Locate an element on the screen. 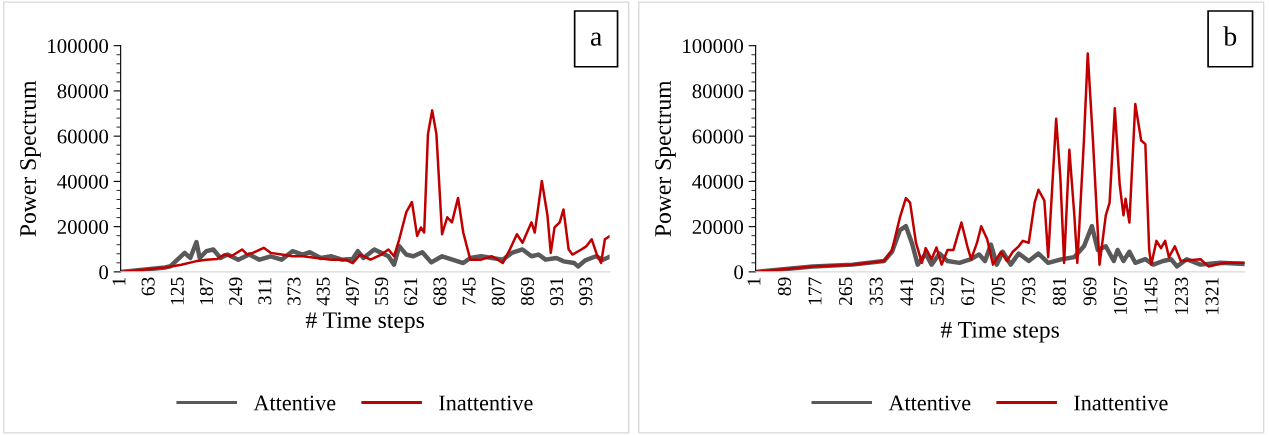 The image size is (1270, 435). annotation: b is located at coordinates (1230, 36).